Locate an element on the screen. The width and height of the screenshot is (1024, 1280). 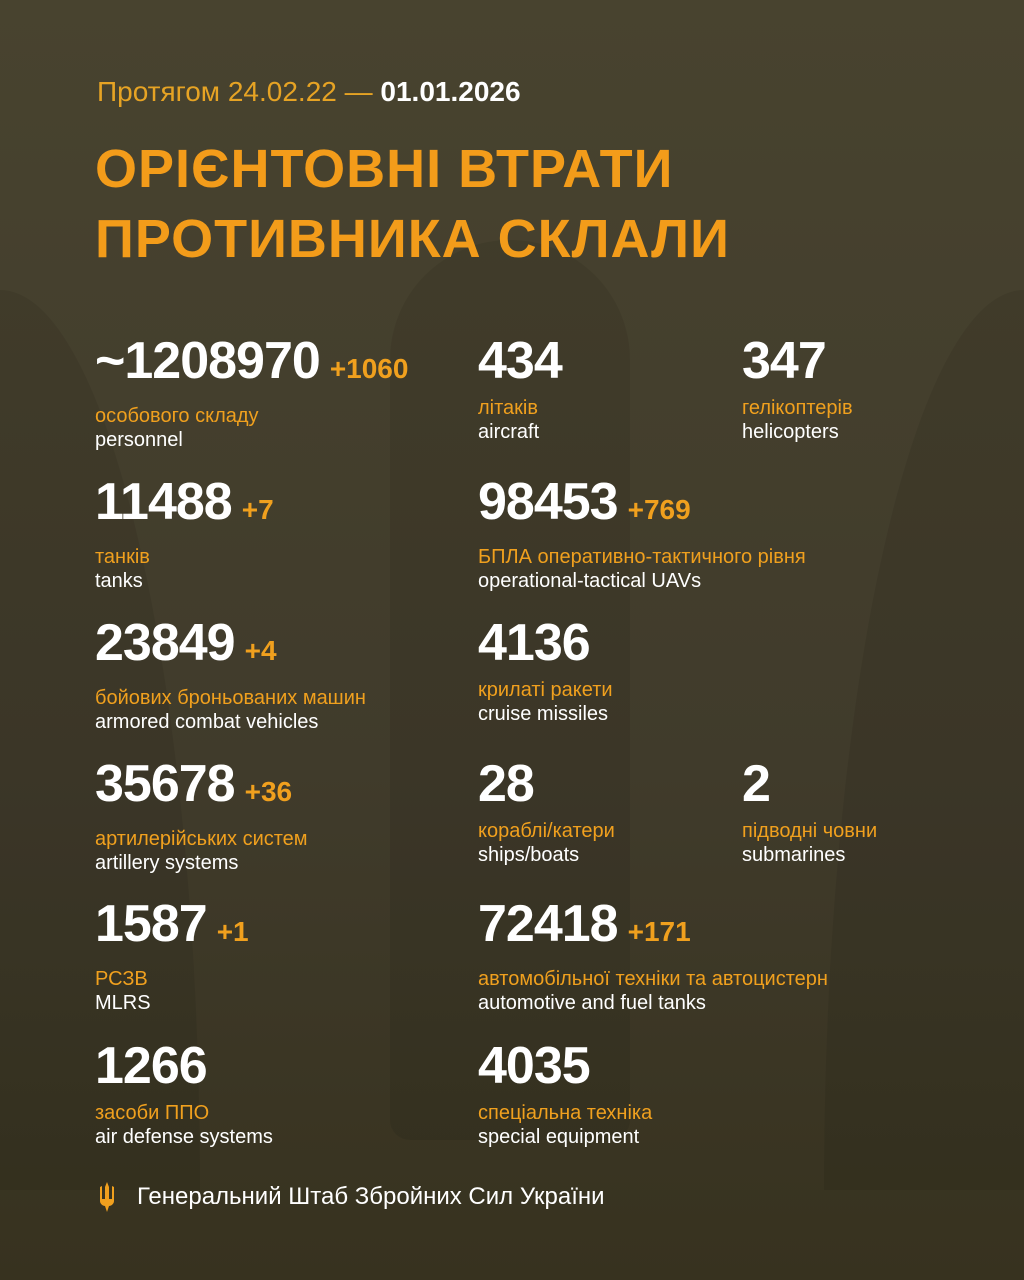
stat-number: 28 is located at coordinates (506, 784).